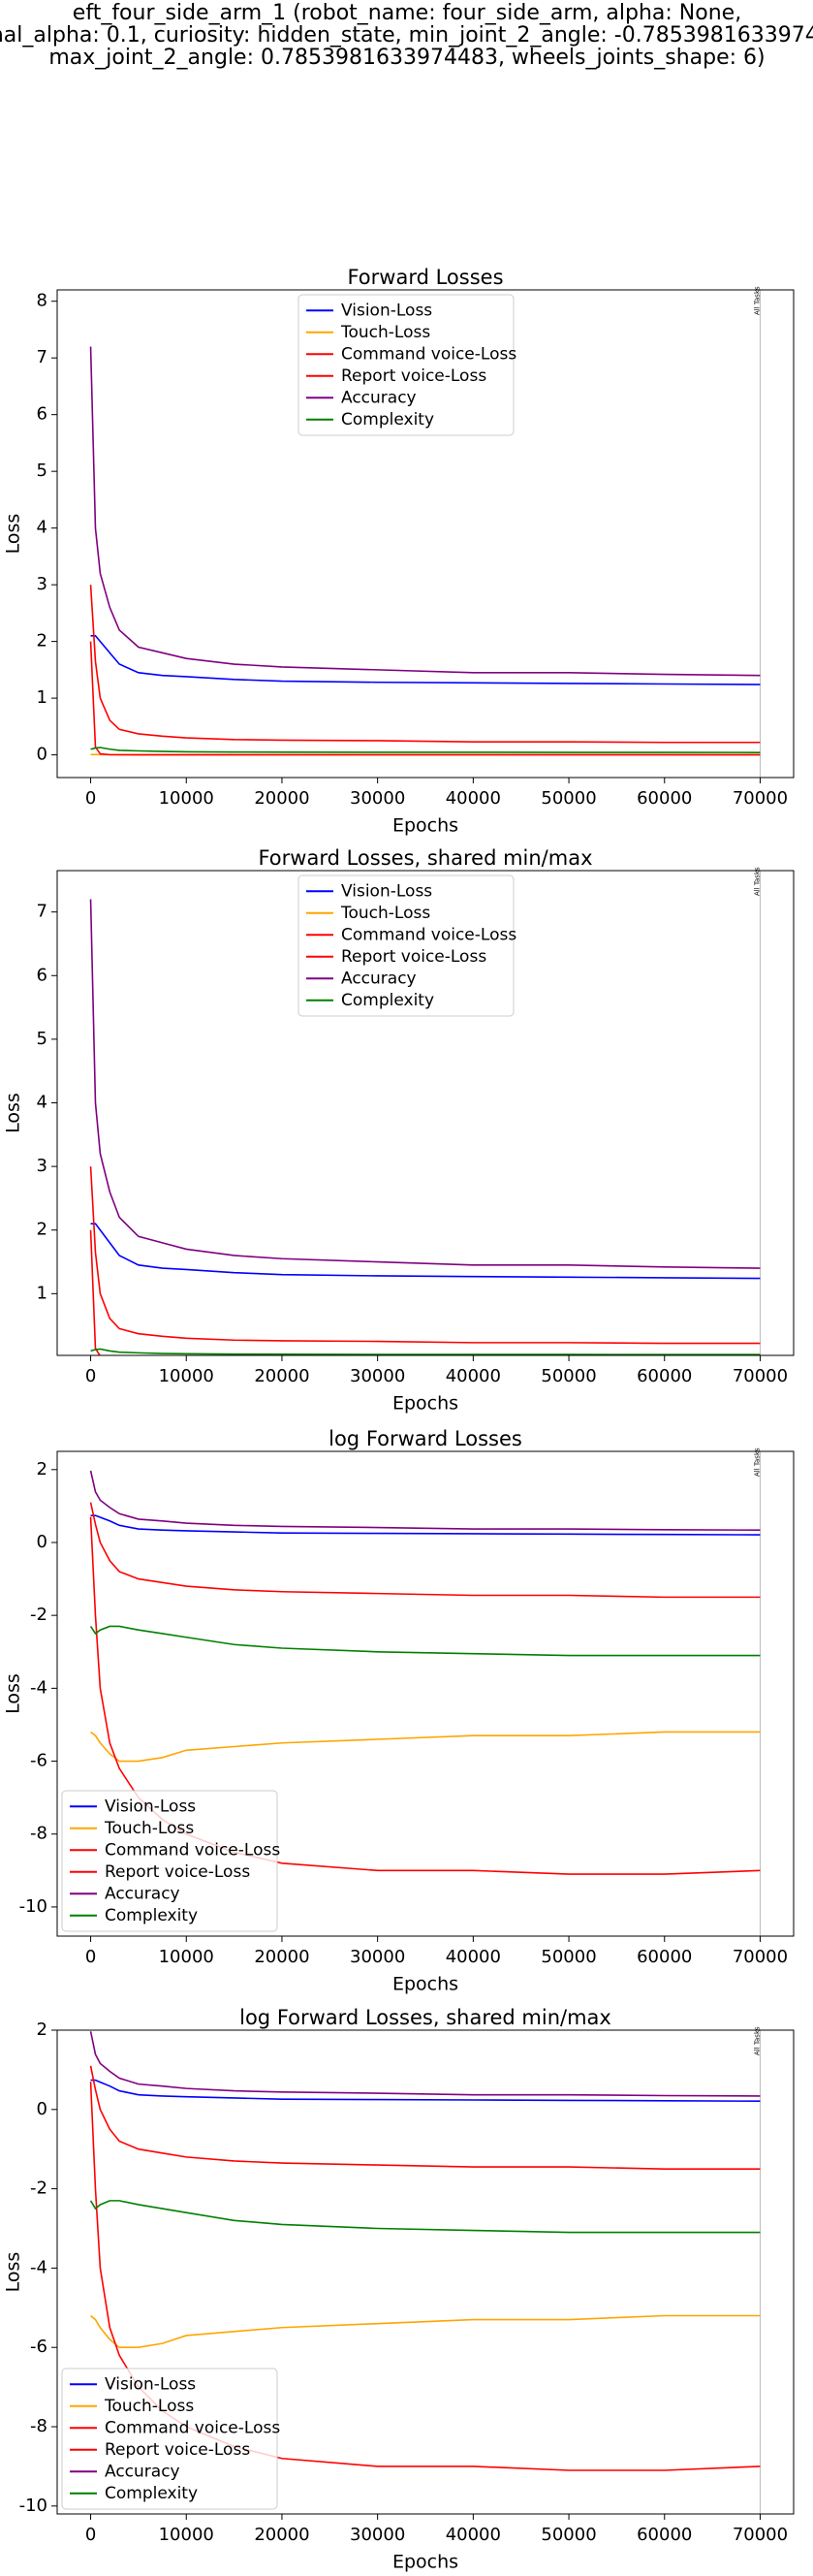  Describe the element at coordinates (39, 1615) in the screenshot. I see `y-tick-label: -2` at that location.